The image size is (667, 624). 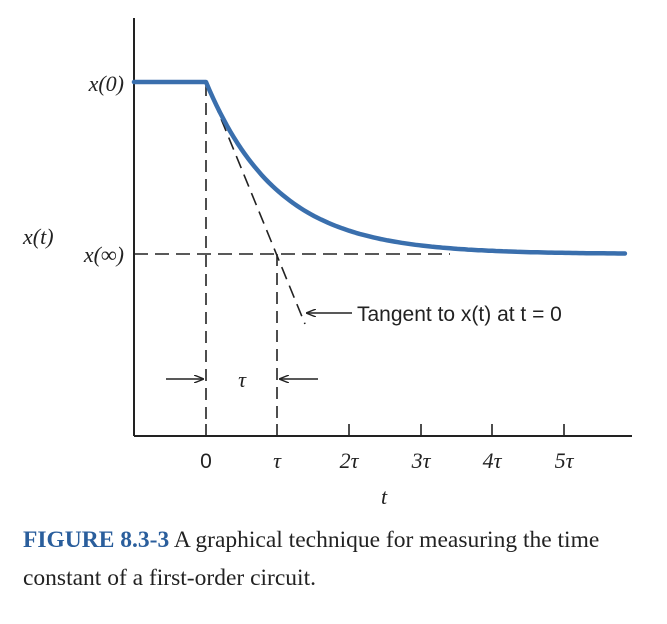 What do you see at coordinates (242, 379) in the screenshot?
I see `tau-marker-label: τ` at bounding box center [242, 379].